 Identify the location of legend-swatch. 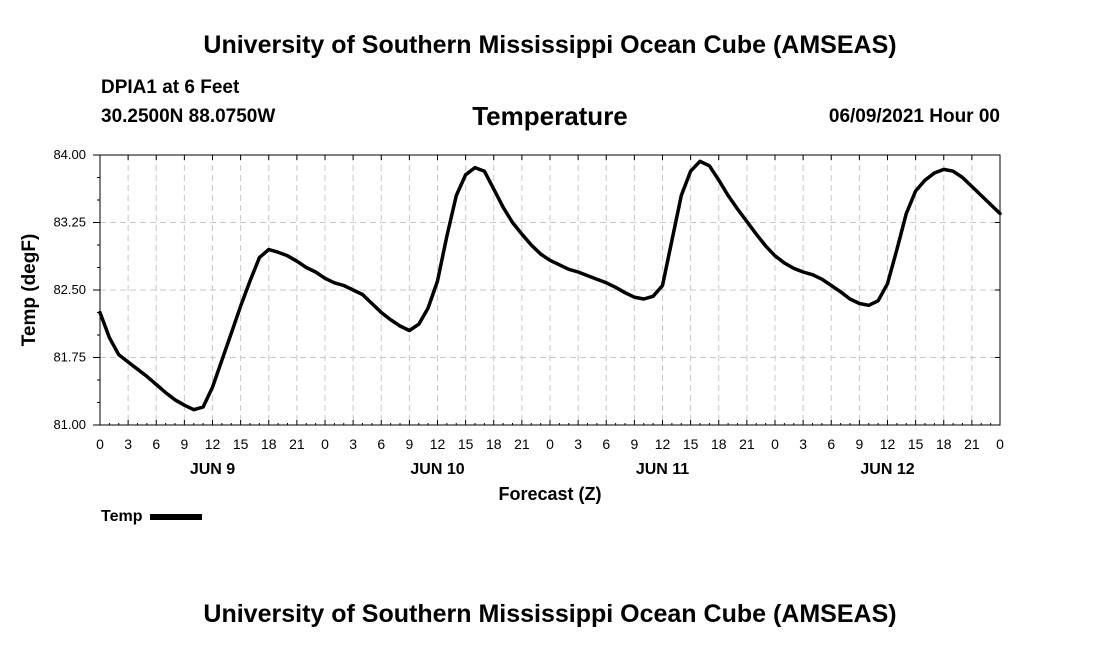
(176, 517).